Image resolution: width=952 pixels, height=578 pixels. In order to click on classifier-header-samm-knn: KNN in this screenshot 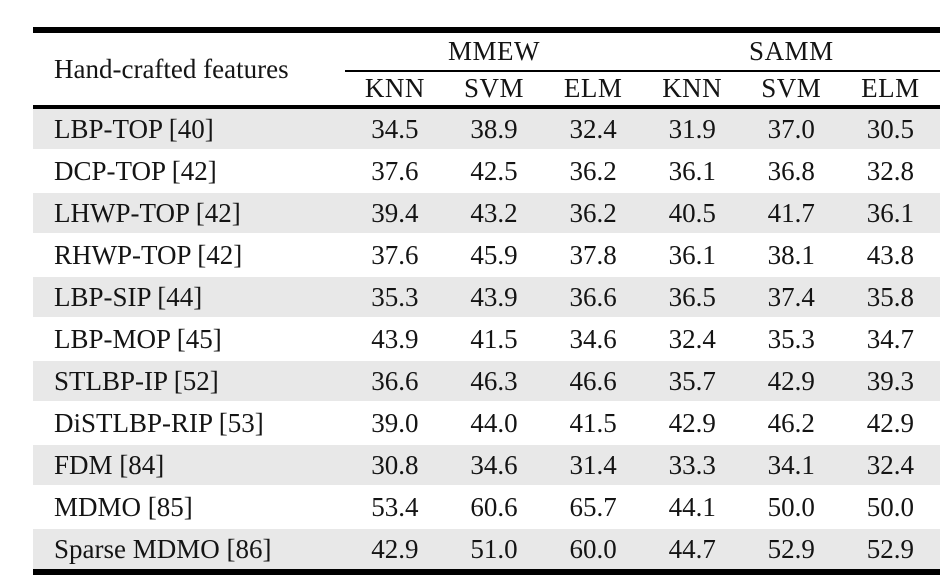, I will do `click(692, 90)`.